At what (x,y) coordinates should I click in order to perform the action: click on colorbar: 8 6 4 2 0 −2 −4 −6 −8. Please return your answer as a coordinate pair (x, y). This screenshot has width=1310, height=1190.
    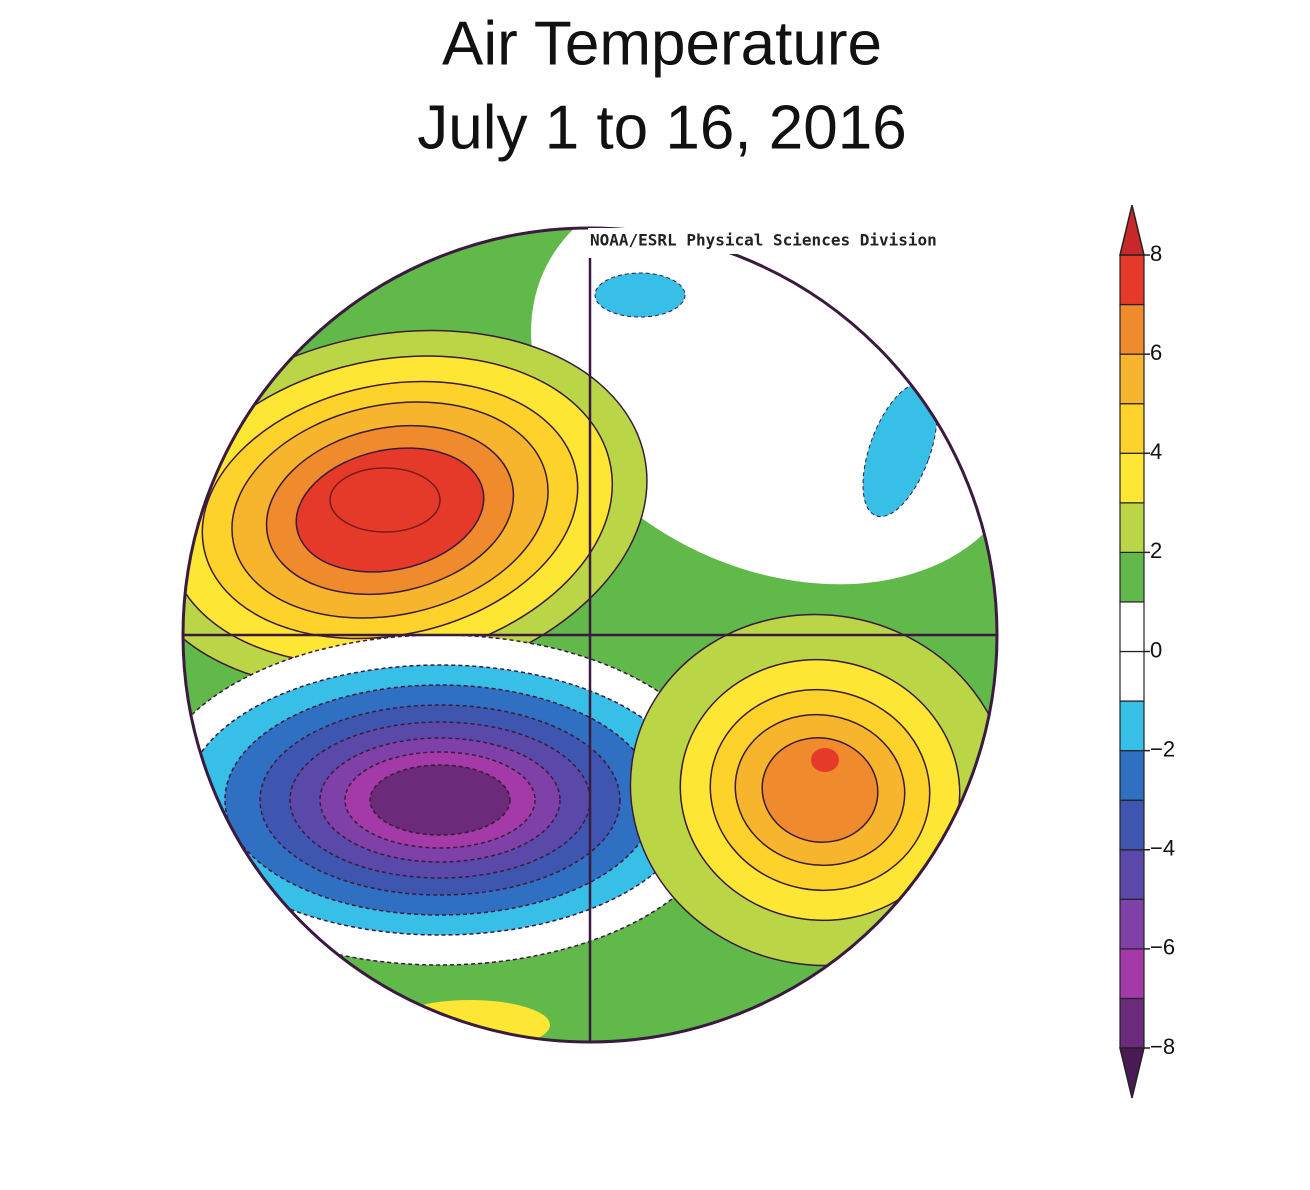
    Looking at the image, I should click on (1147, 651).